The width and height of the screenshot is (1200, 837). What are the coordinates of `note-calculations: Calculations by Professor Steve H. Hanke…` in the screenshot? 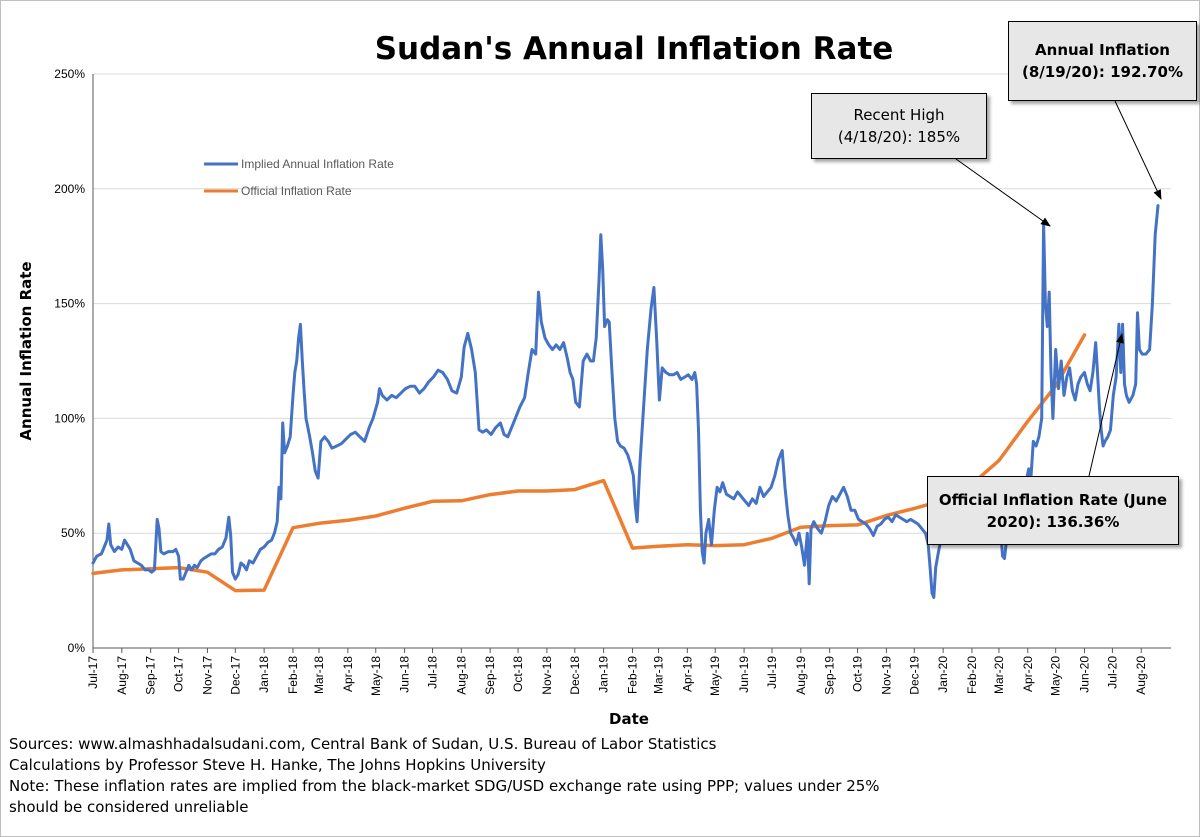 It's located at (277, 765).